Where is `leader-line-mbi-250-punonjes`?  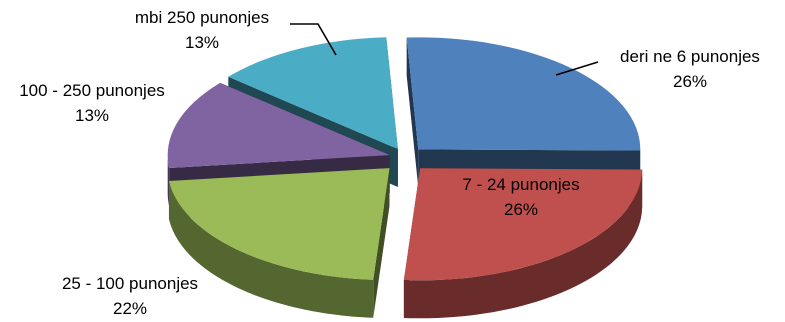 leader-line-mbi-250-punonjes is located at coordinates (313, 39).